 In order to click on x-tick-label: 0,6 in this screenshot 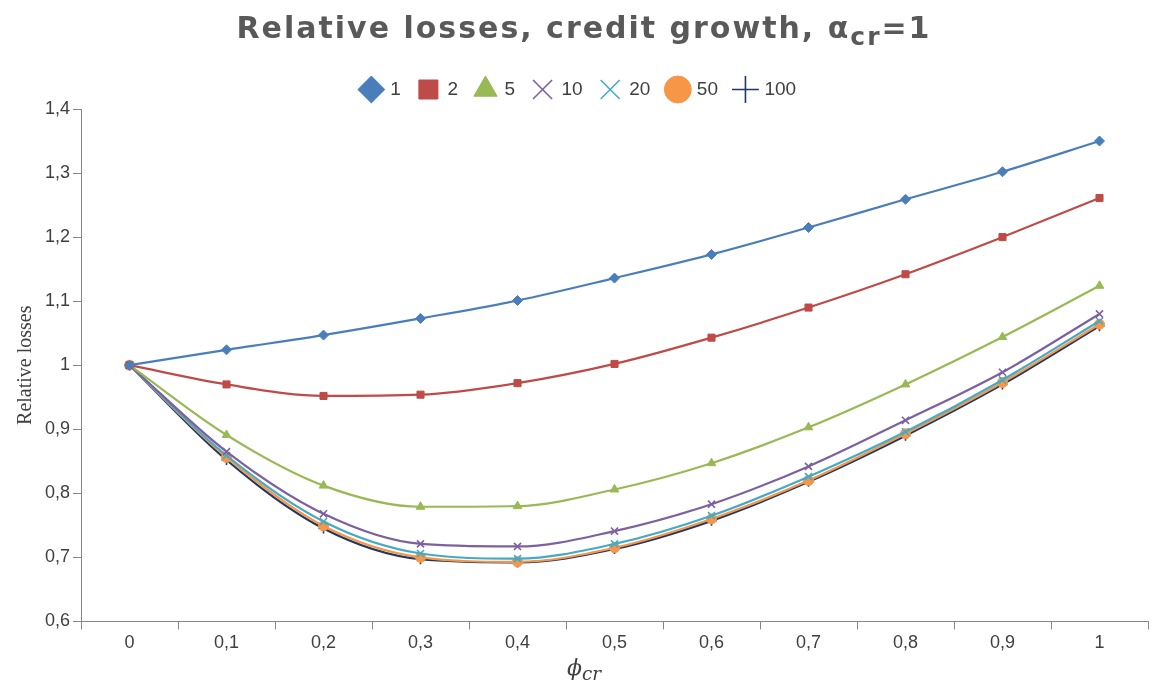, I will do `click(711, 642)`.